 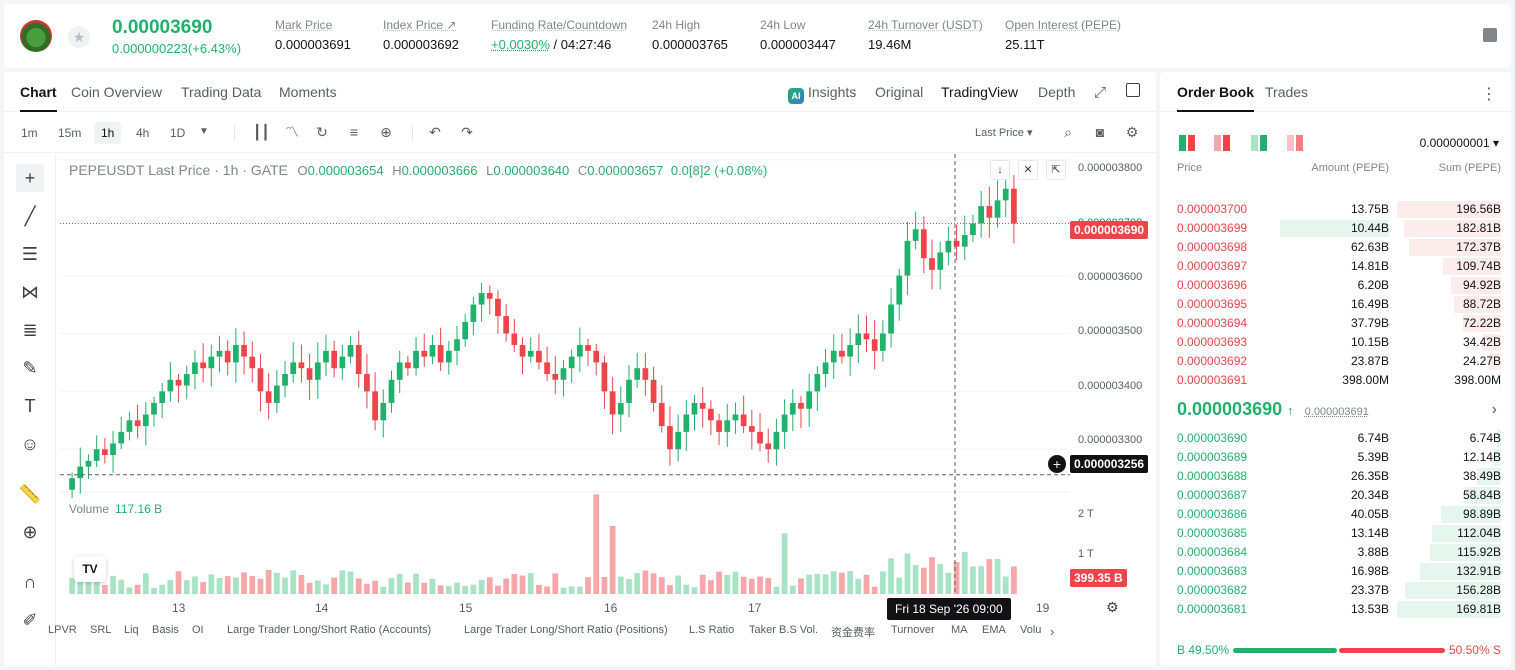 What do you see at coordinates (117, 92) in the screenshot?
I see `tab-coin-overview: Coin Overview` at bounding box center [117, 92].